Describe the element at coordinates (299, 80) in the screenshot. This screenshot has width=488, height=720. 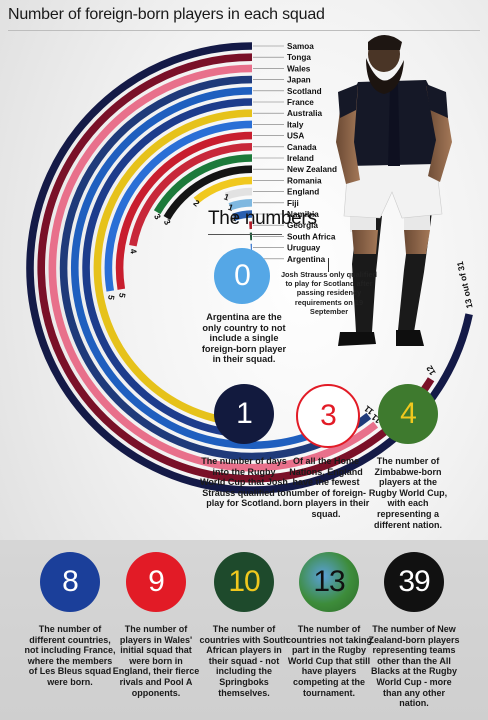
I see `country-label: Japan` at that location.